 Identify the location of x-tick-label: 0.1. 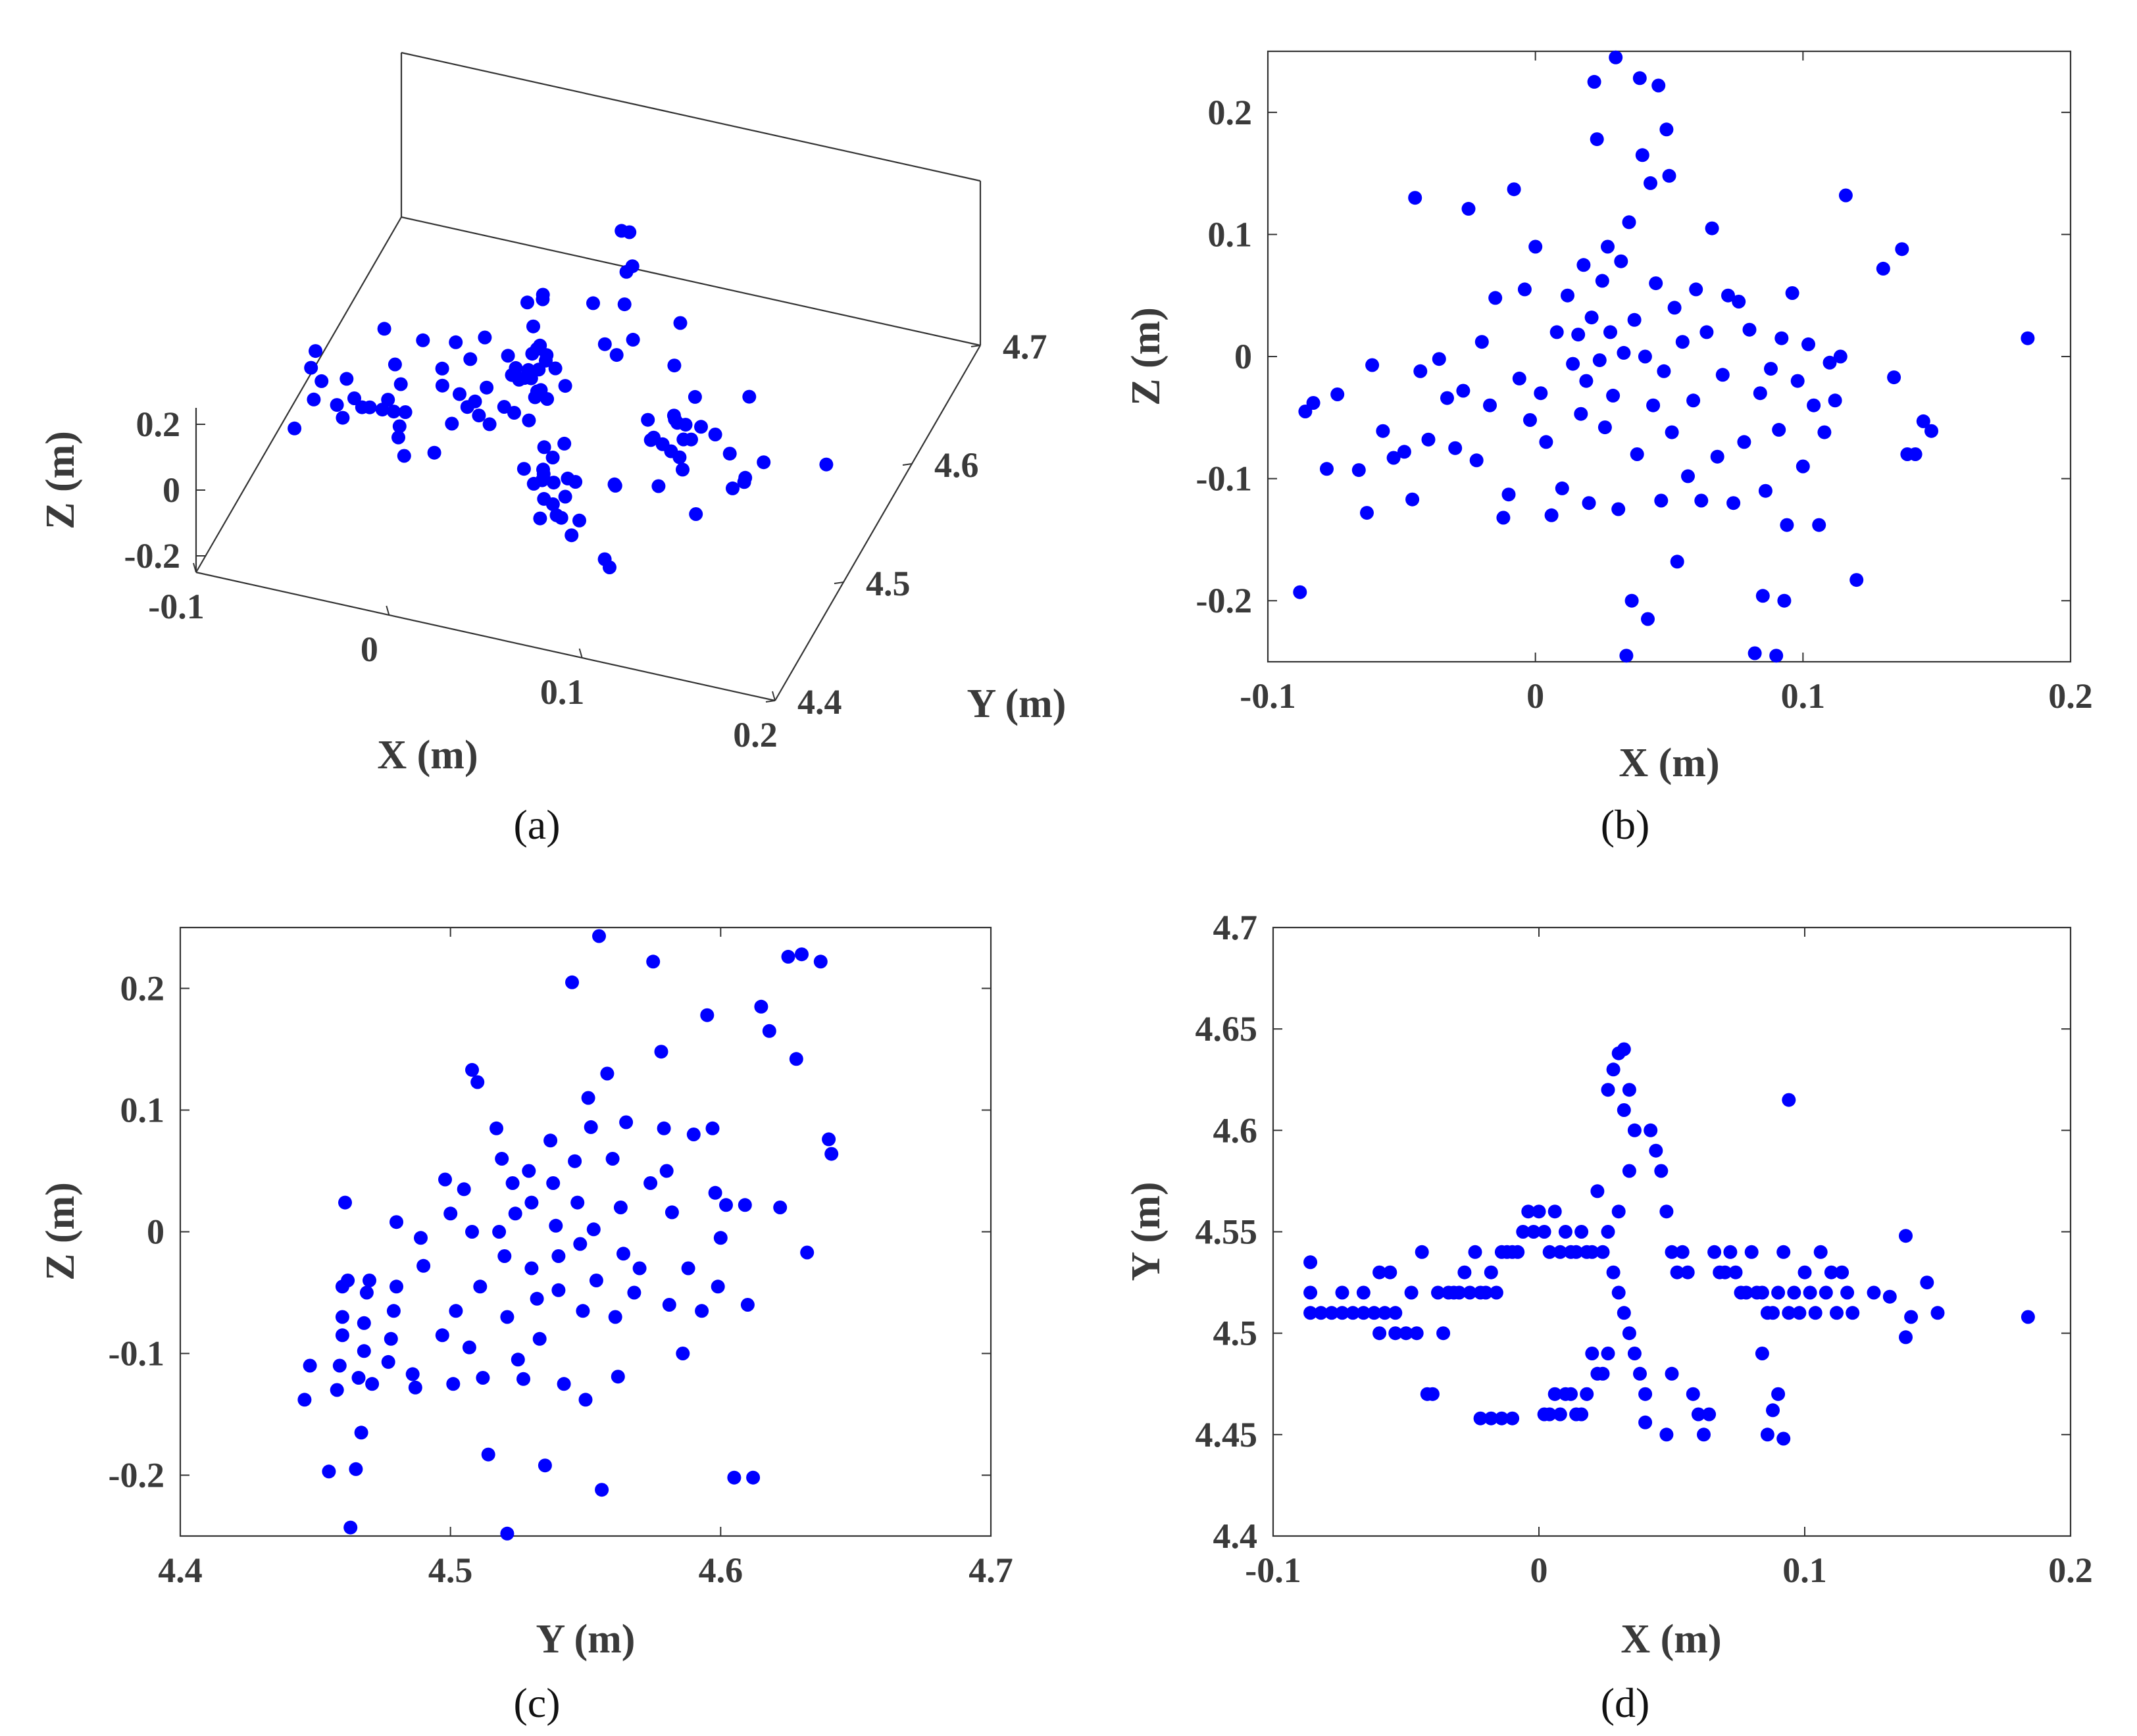
(1805, 1570).